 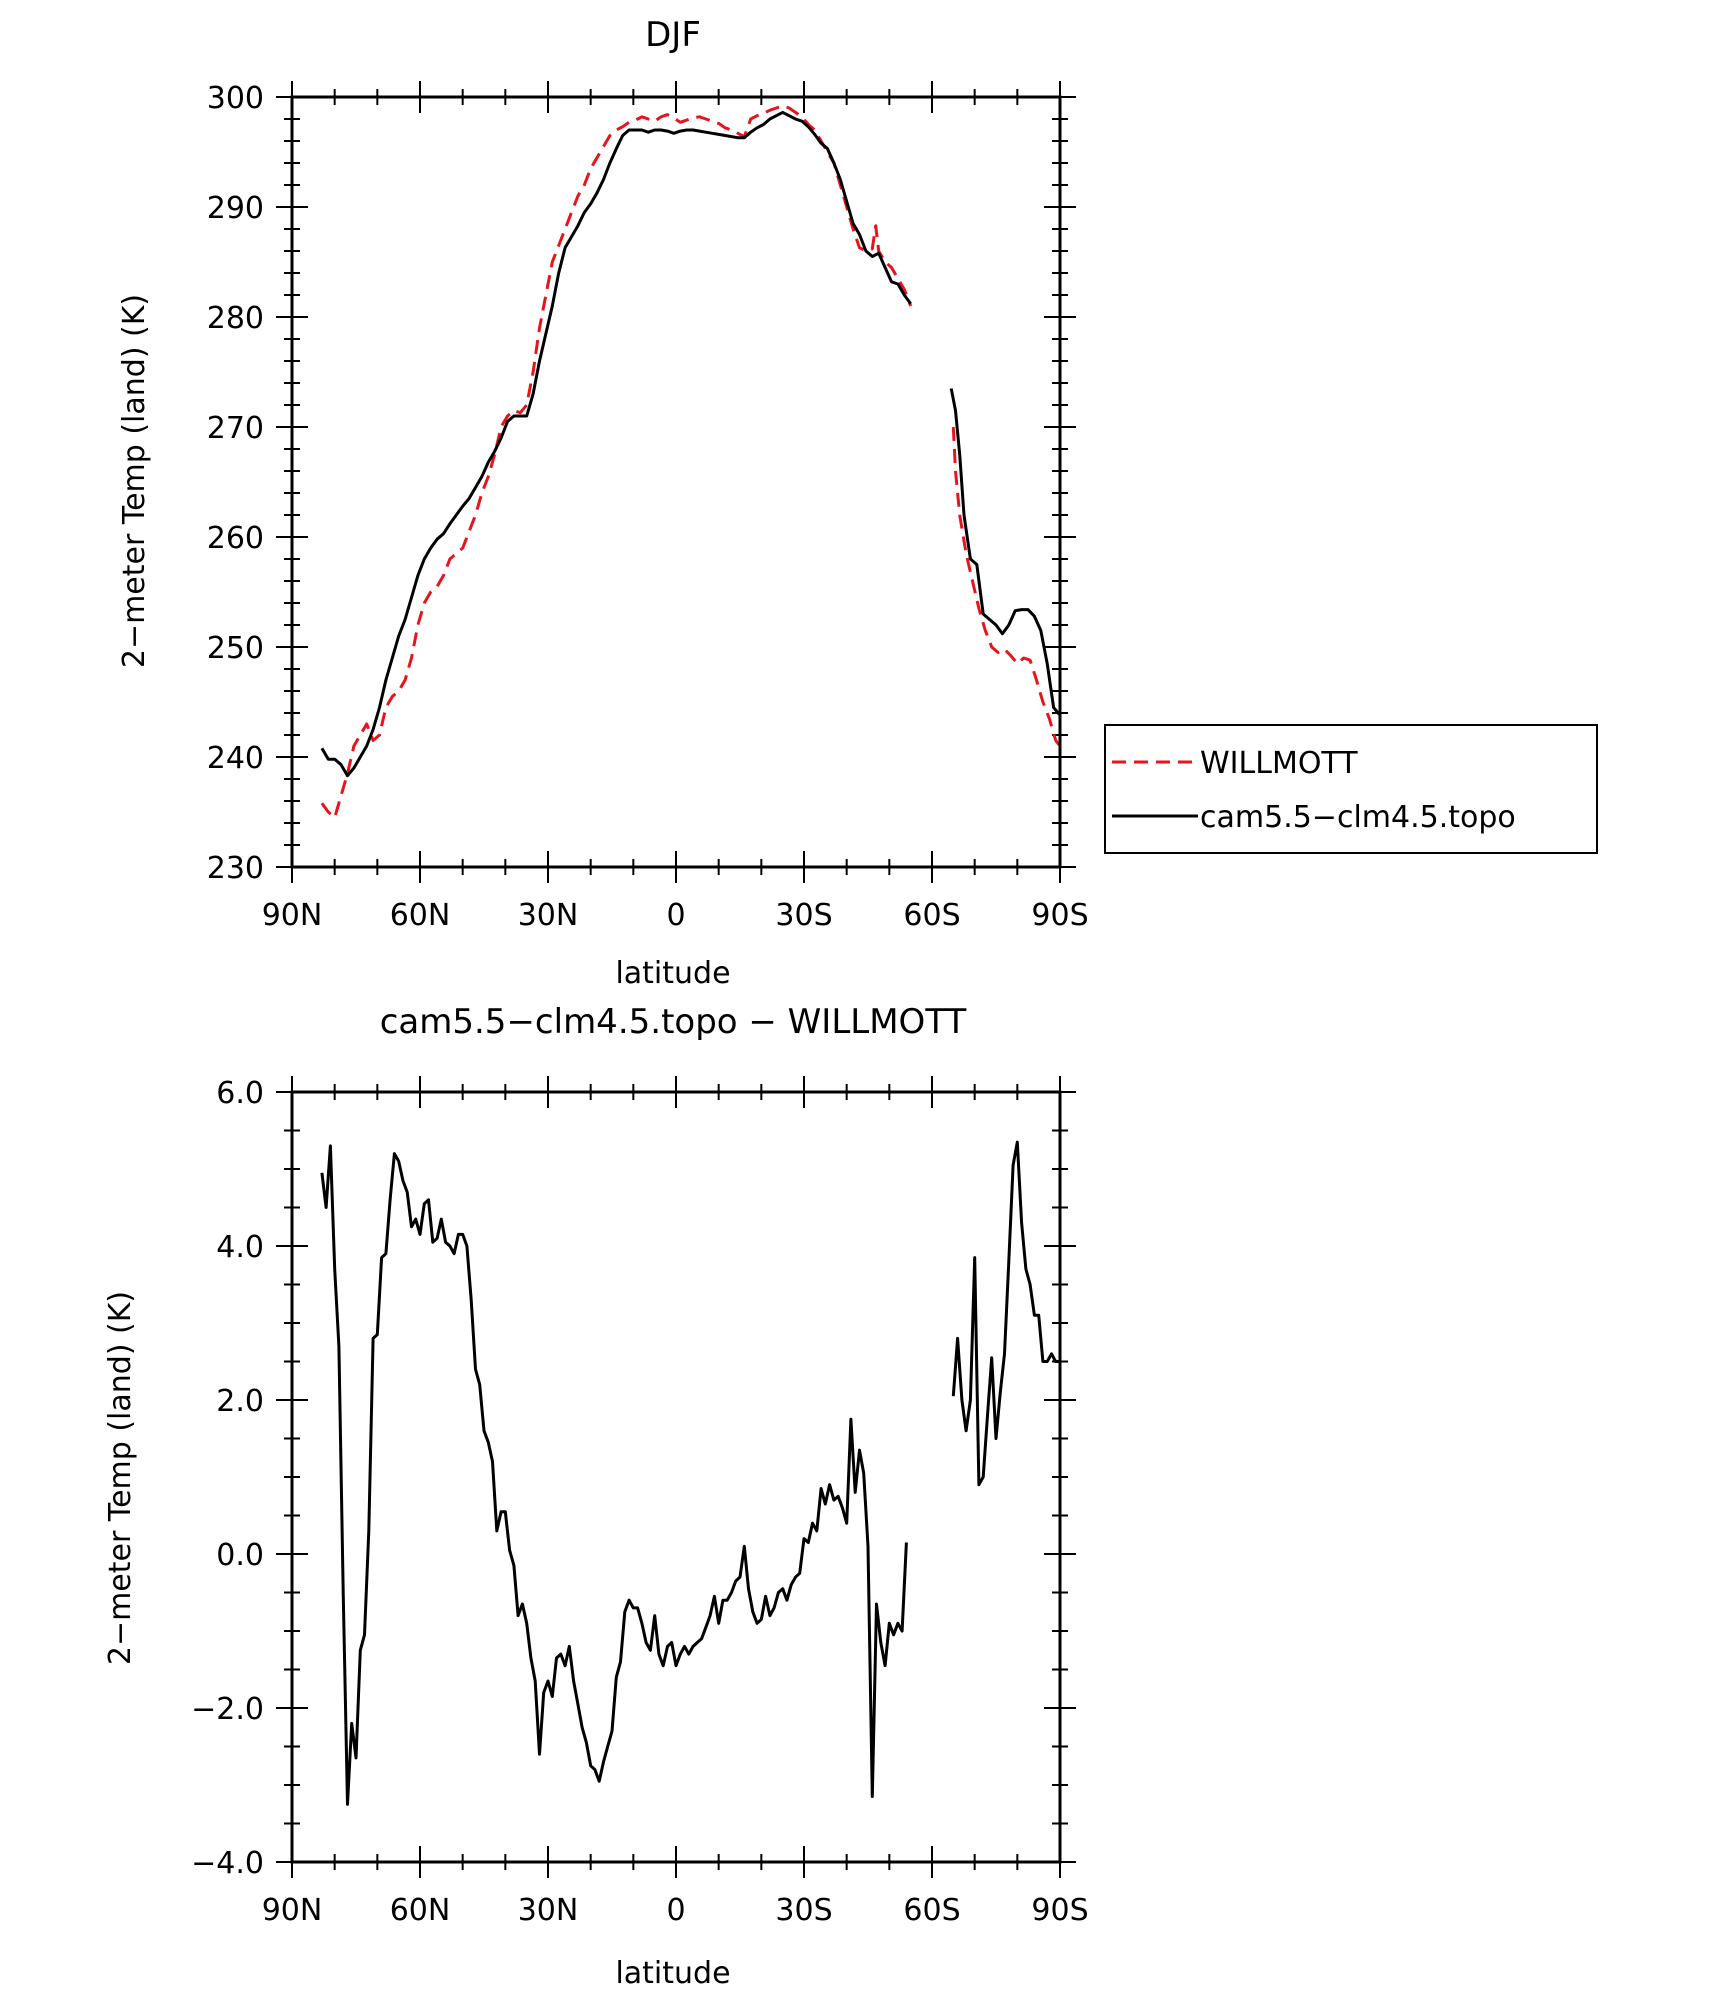 What do you see at coordinates (235, 318) in the screenshot?
I see `y-tick-label: 280` at bounding box center [235, 318].